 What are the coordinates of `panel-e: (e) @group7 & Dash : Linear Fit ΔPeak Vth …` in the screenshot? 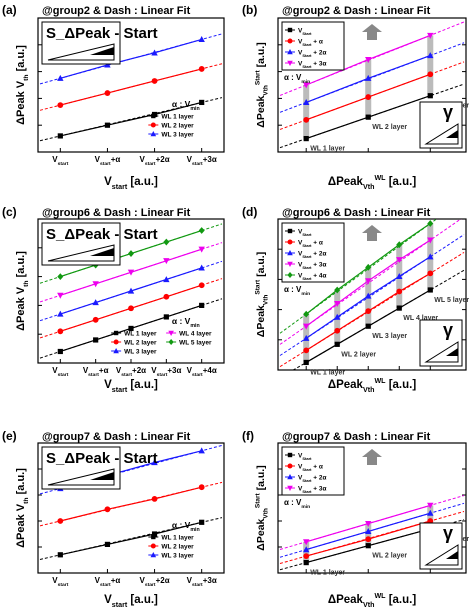 It's located at (113, 519).